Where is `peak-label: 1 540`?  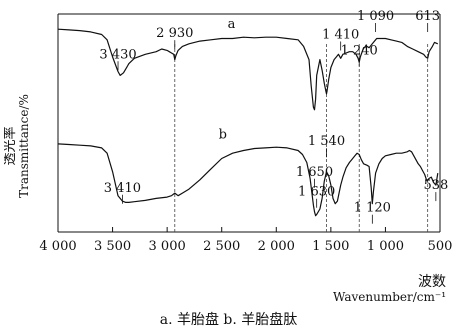 peak-label: 1 540 is located at coordinates (326, 141).